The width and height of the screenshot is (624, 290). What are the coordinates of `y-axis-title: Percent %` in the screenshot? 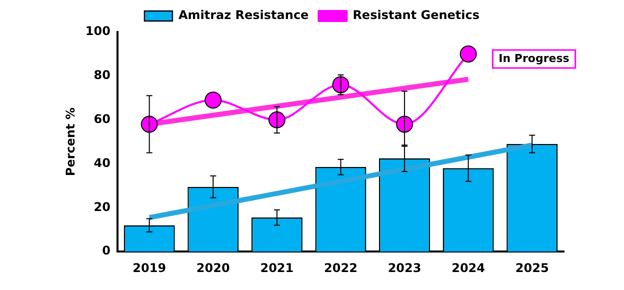 It's located at (70, 142).